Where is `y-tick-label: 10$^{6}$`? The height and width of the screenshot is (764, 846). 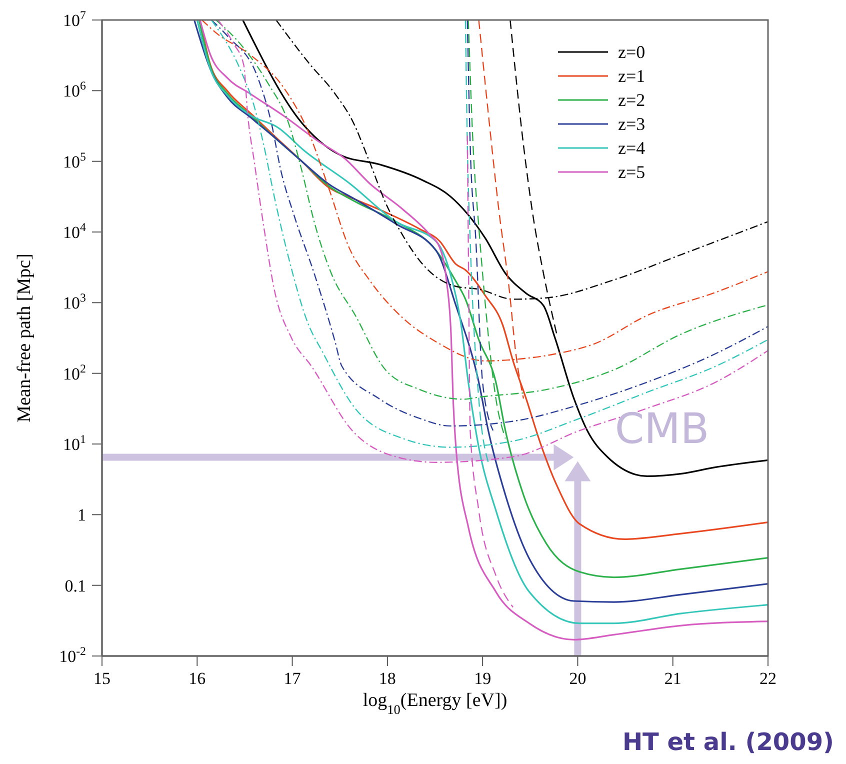
y-tick-label: 10$^{6}$ is located at coordinates (74, 89).